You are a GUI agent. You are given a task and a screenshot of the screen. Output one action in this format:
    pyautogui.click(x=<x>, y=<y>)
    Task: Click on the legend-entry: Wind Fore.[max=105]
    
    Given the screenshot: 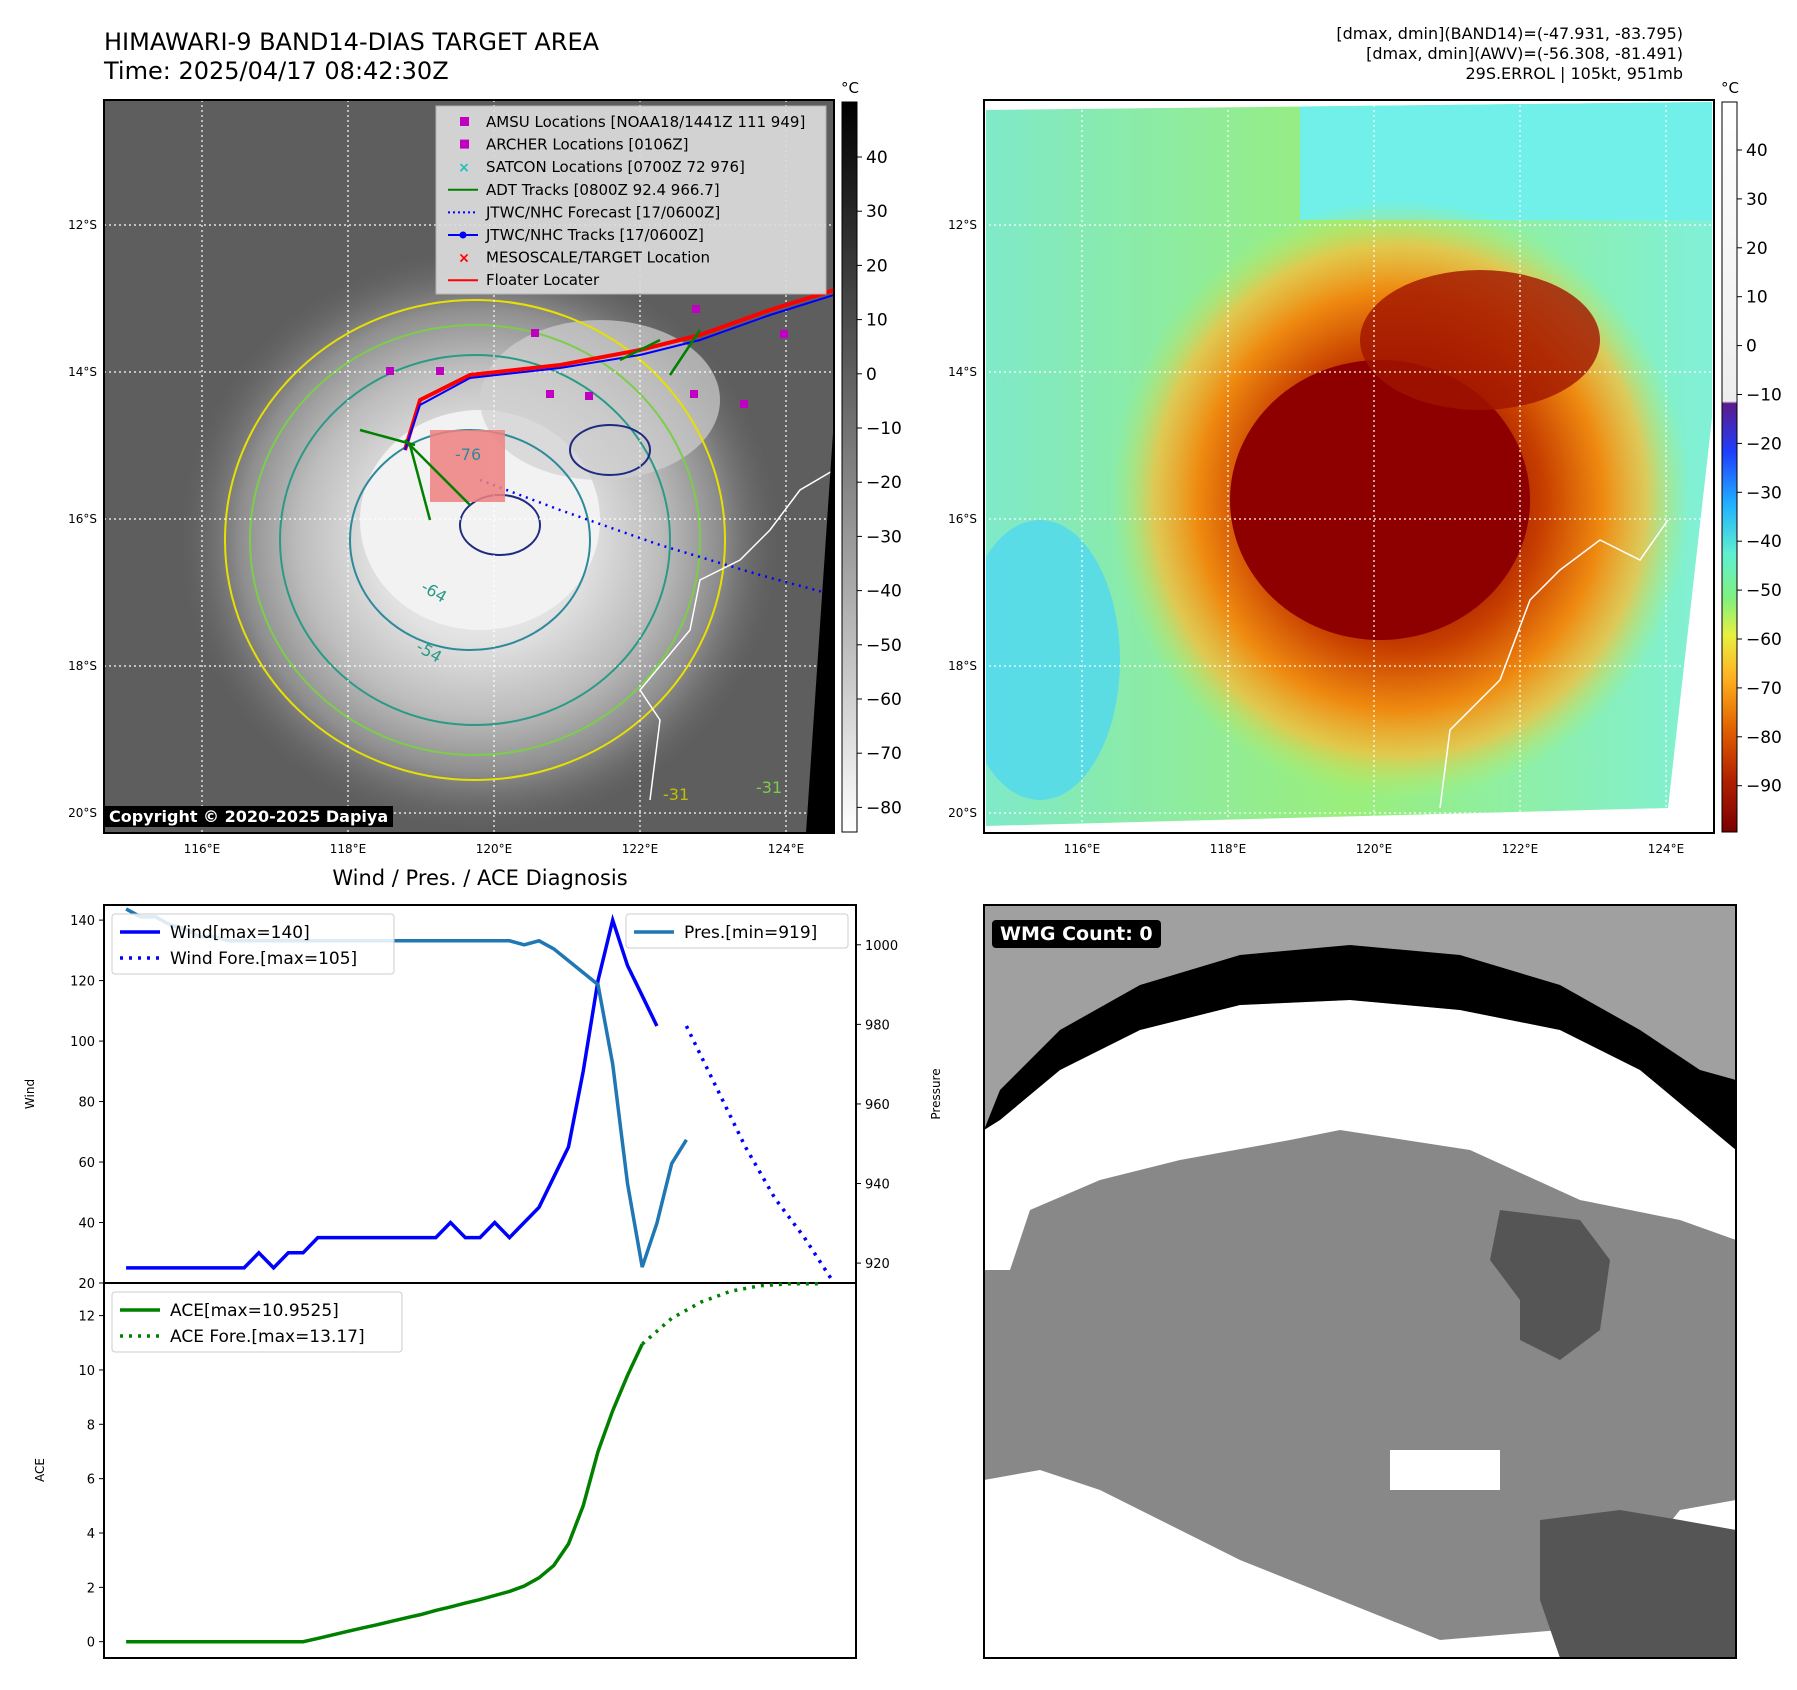 What is the action you would take?
    pyautogui.click(x=263, y=959)
    